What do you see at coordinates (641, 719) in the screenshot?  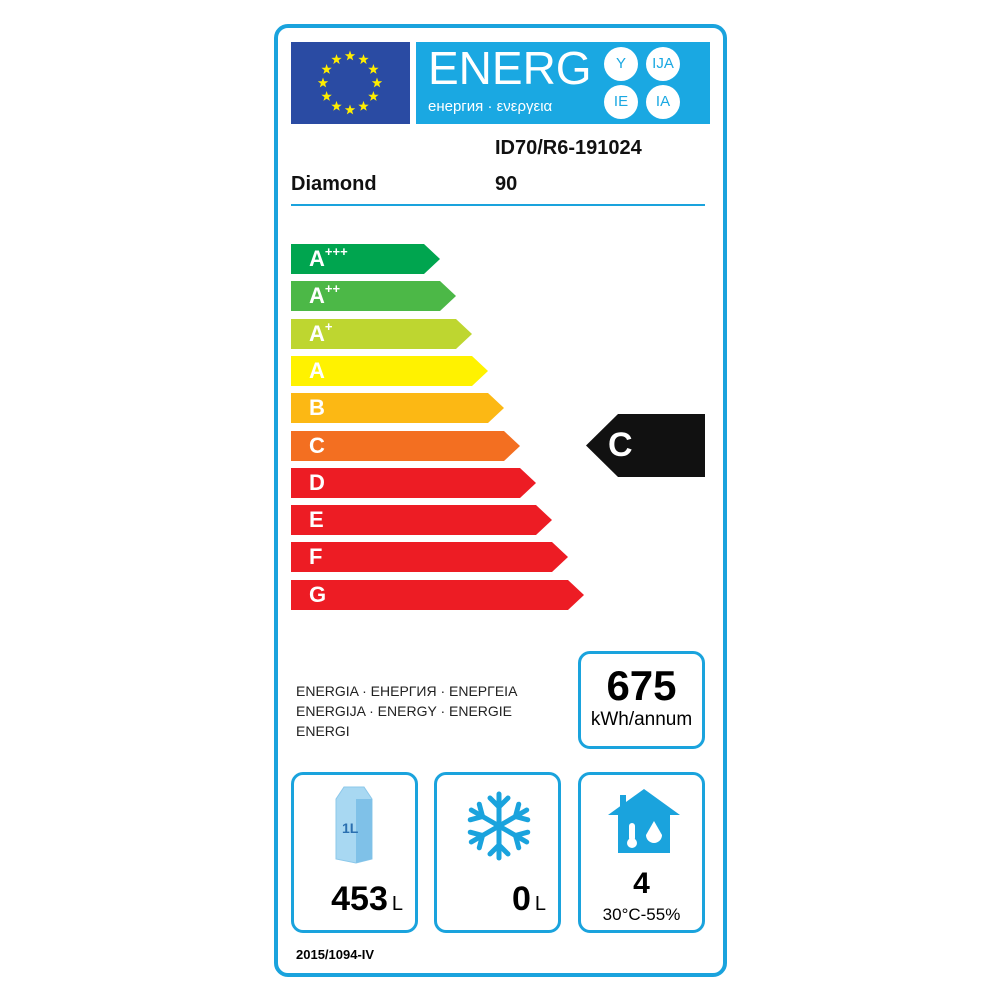 I see `consumption-unit: kWh/annum` at bounding box center [641, 719].